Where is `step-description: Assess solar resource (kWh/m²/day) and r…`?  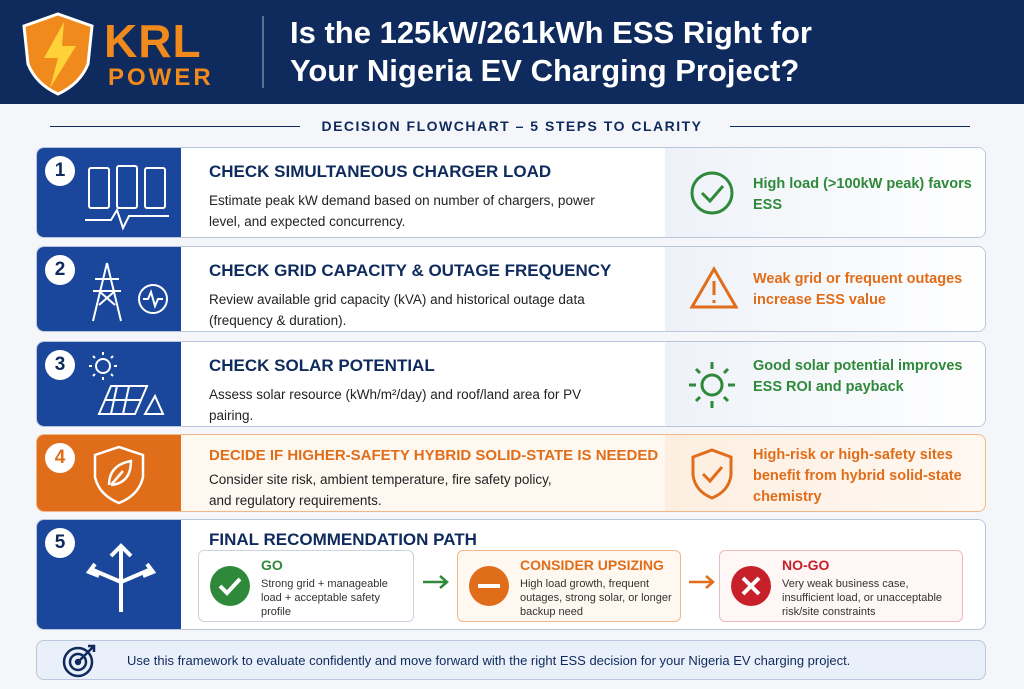
step-description: Assess solar resource (kWh/m²/day) and r… is located at coordinates (395, 405).